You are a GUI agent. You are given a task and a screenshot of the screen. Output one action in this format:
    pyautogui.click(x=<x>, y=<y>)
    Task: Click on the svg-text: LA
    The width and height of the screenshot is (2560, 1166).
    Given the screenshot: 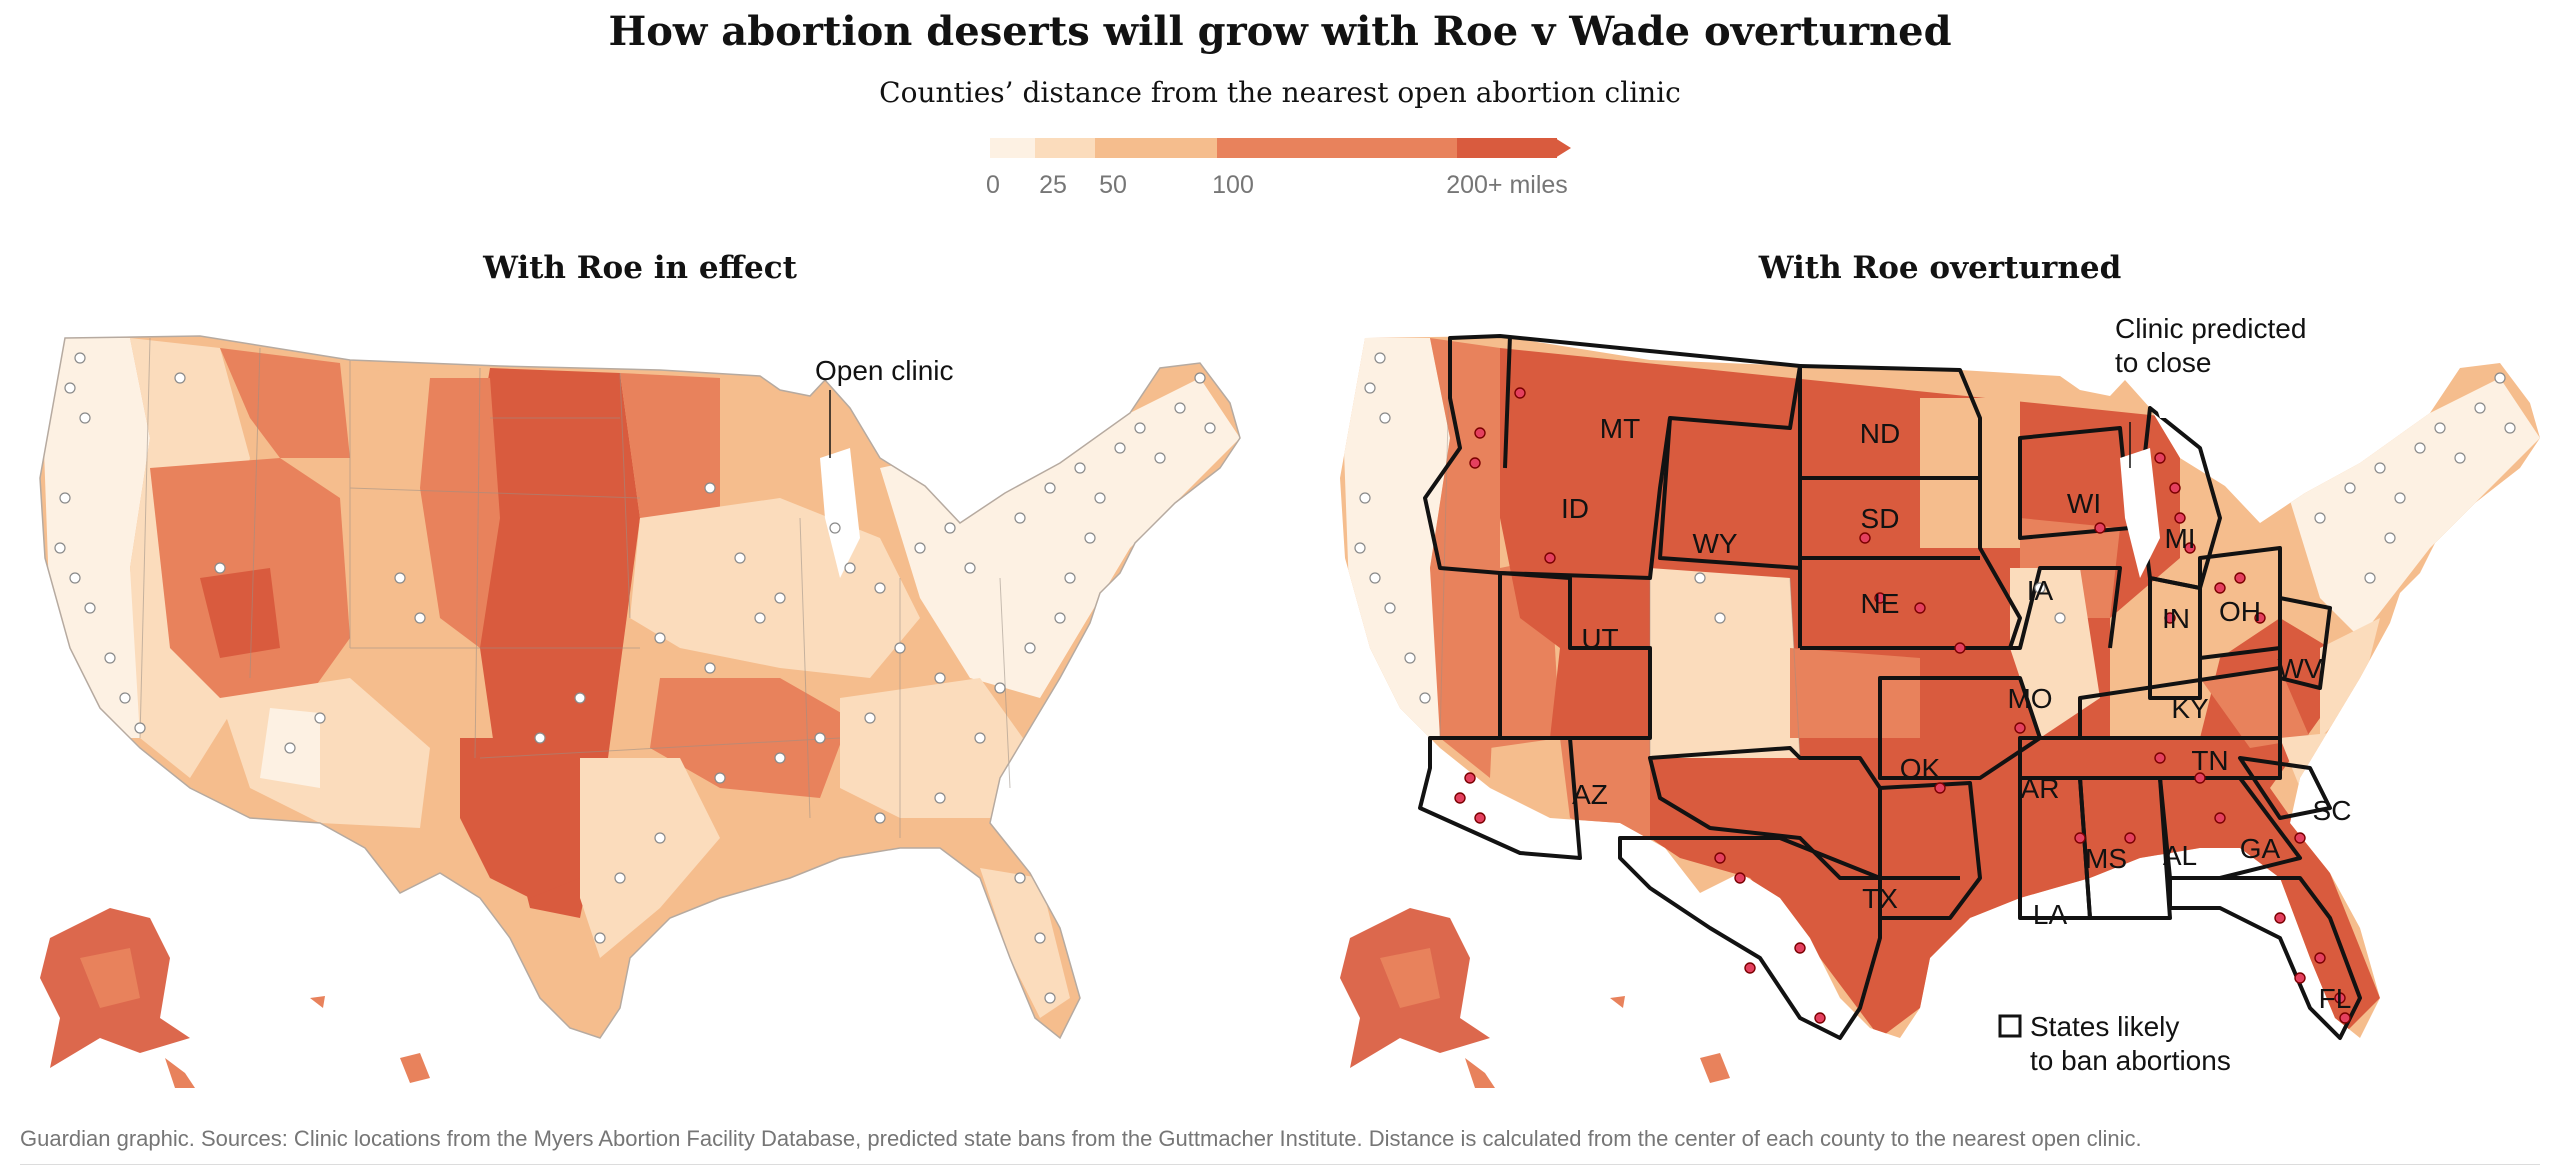 What is the action you would take?
    pyautogui.click(x=2050, y=914)
    